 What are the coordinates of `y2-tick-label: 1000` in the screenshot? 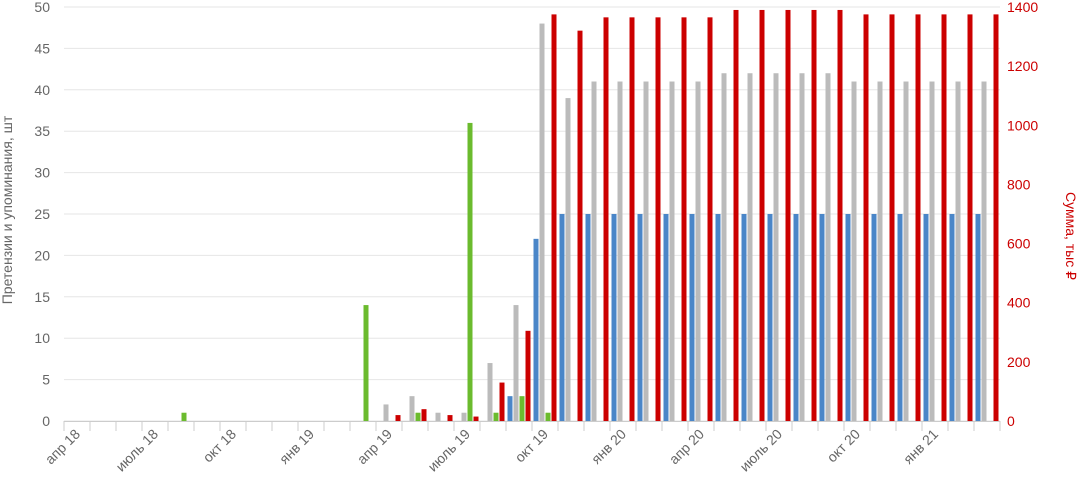 It's located at (1022, 125).